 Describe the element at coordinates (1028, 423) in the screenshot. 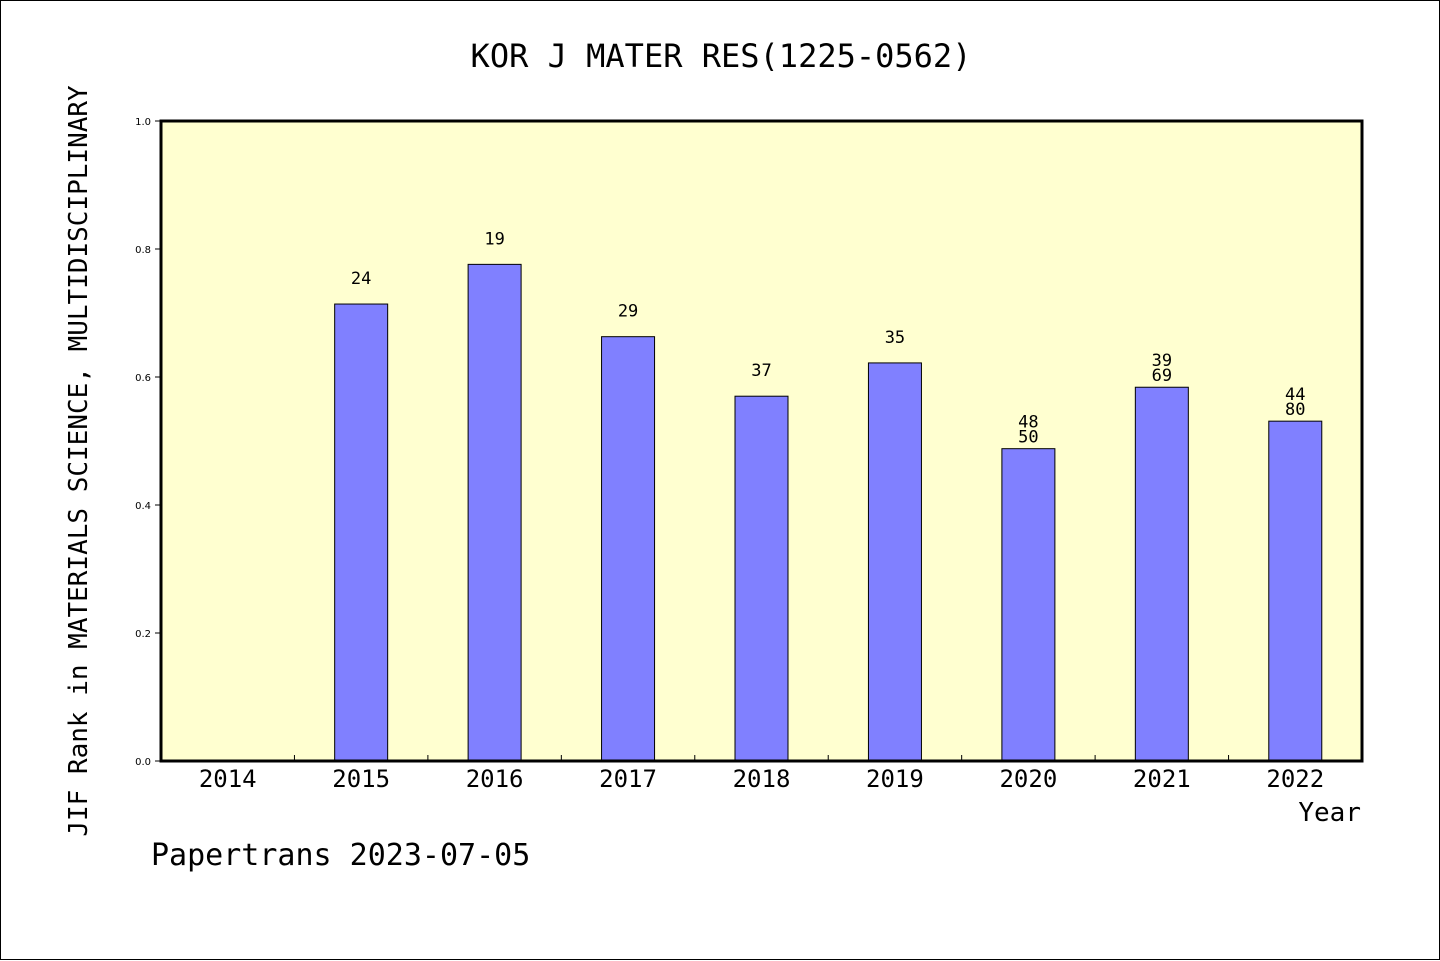

I see `bar-data-label: 48` at that location.